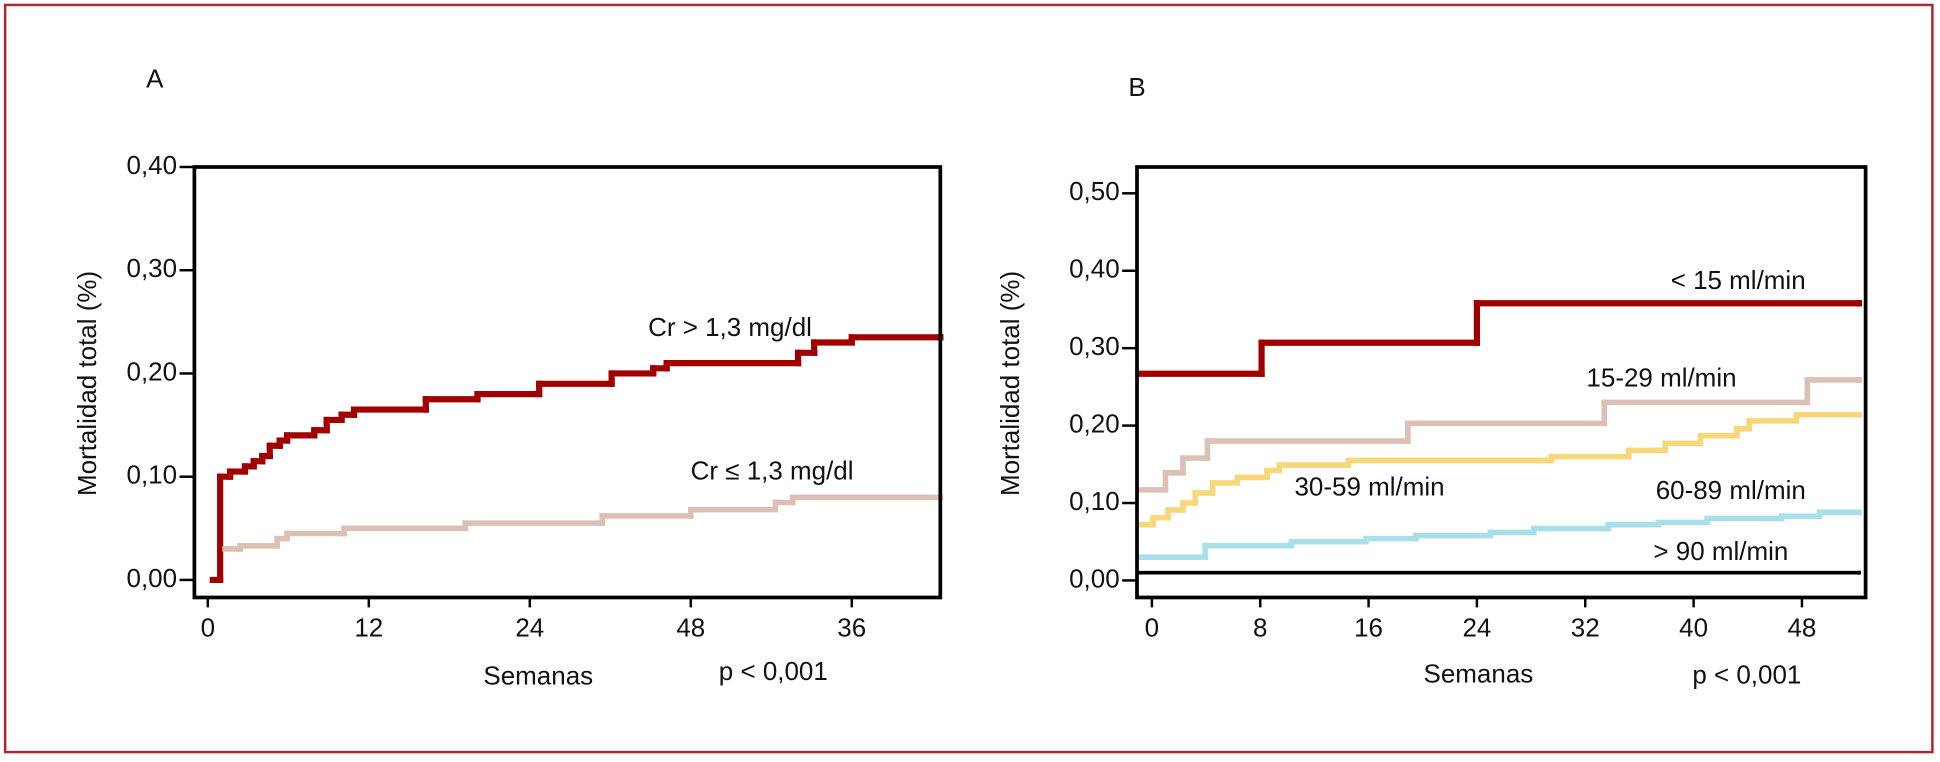 Image resolution: width=1940 pixels, height=762 pixels. I want to click on x-tick-label: 12, so click(368, 627).